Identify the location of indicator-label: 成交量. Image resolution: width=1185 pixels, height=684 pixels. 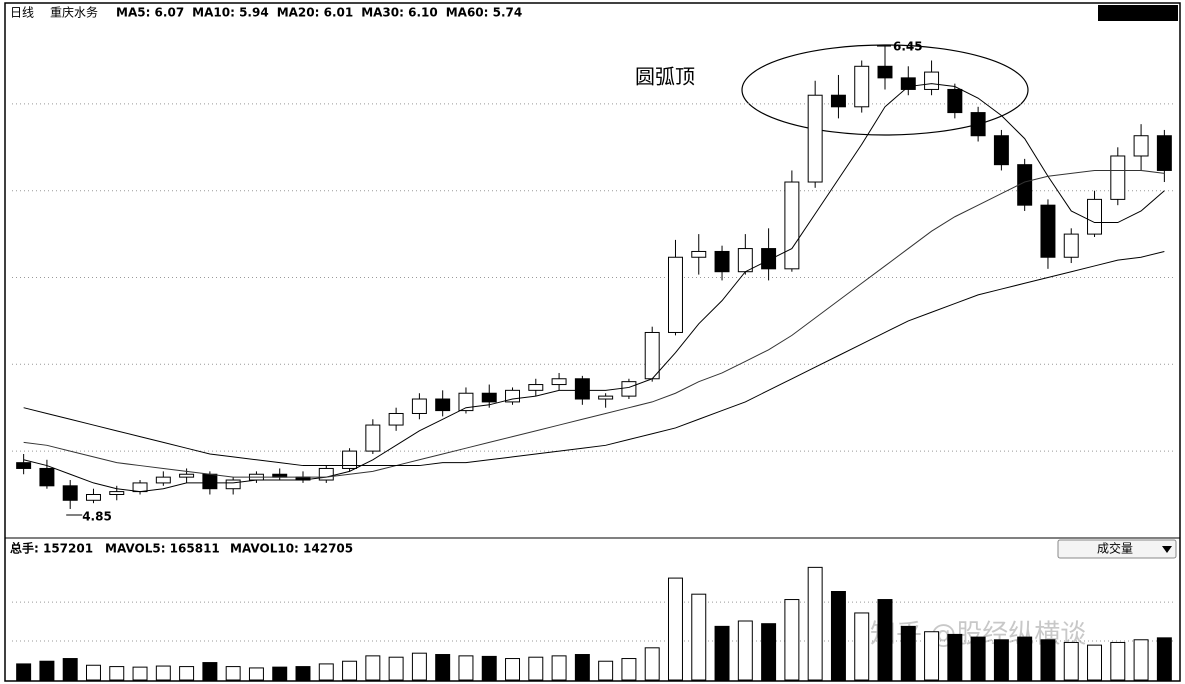
(1115, 548).